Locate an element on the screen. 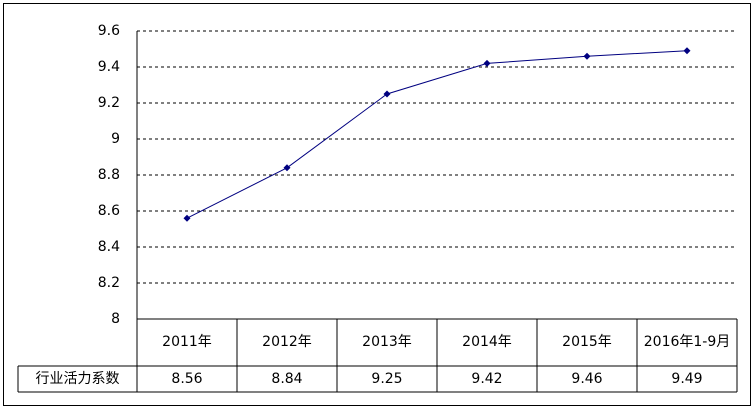  value-label: 9.49 is located at coordinates (687, 378).